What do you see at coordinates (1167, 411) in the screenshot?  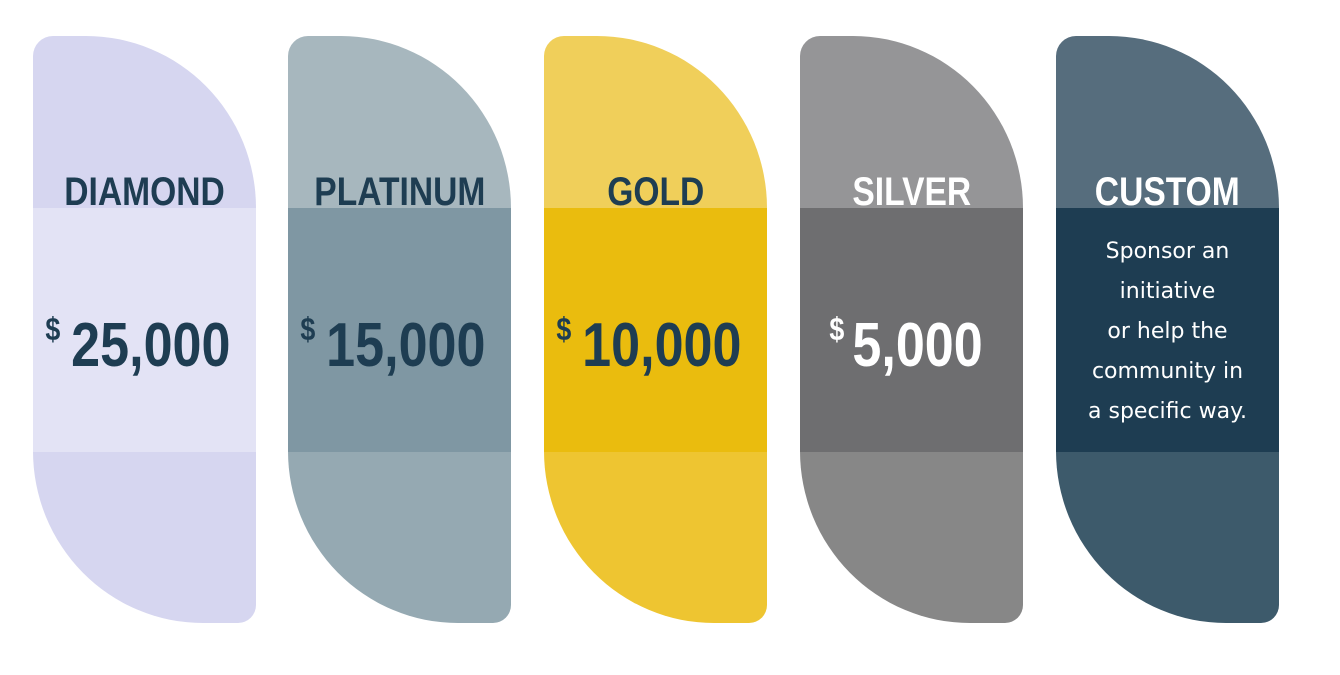 I see `description-line: a specific way.` at bounding box center [1167, 411].